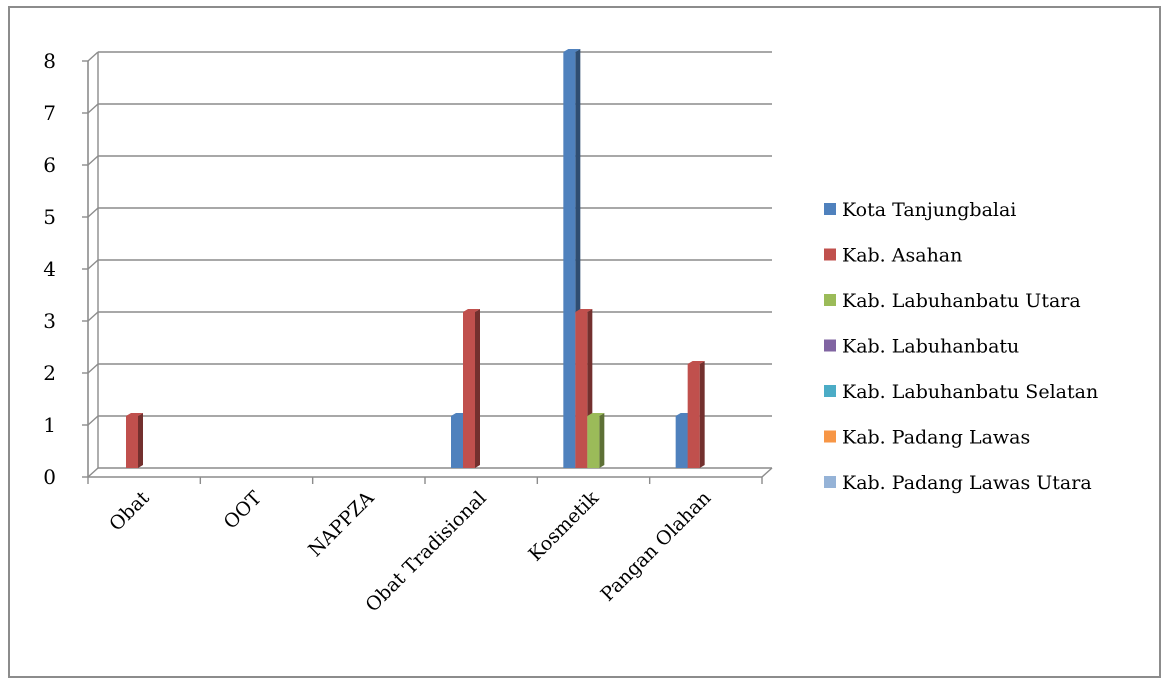 The height and width of the screenshot is (684, 1167). I want to click on y-tick-label: 3, so click(49, 321).